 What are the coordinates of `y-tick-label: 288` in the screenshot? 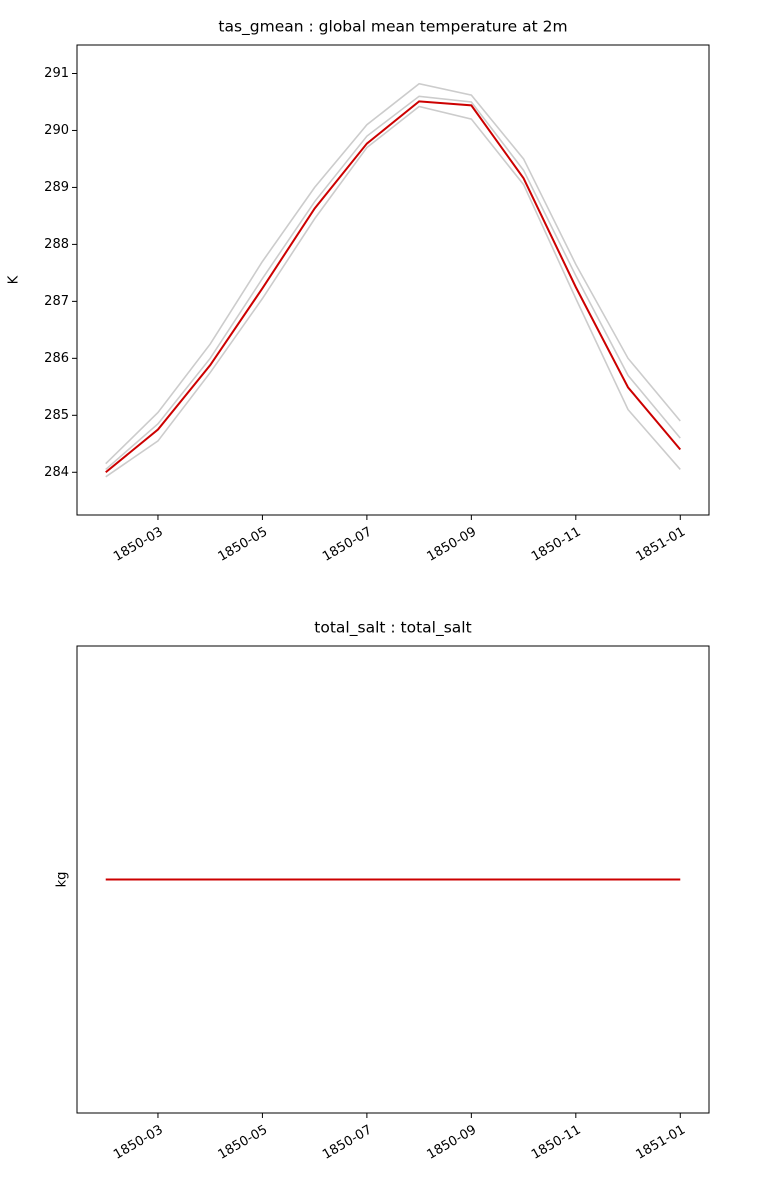 It's located at (56, 244).